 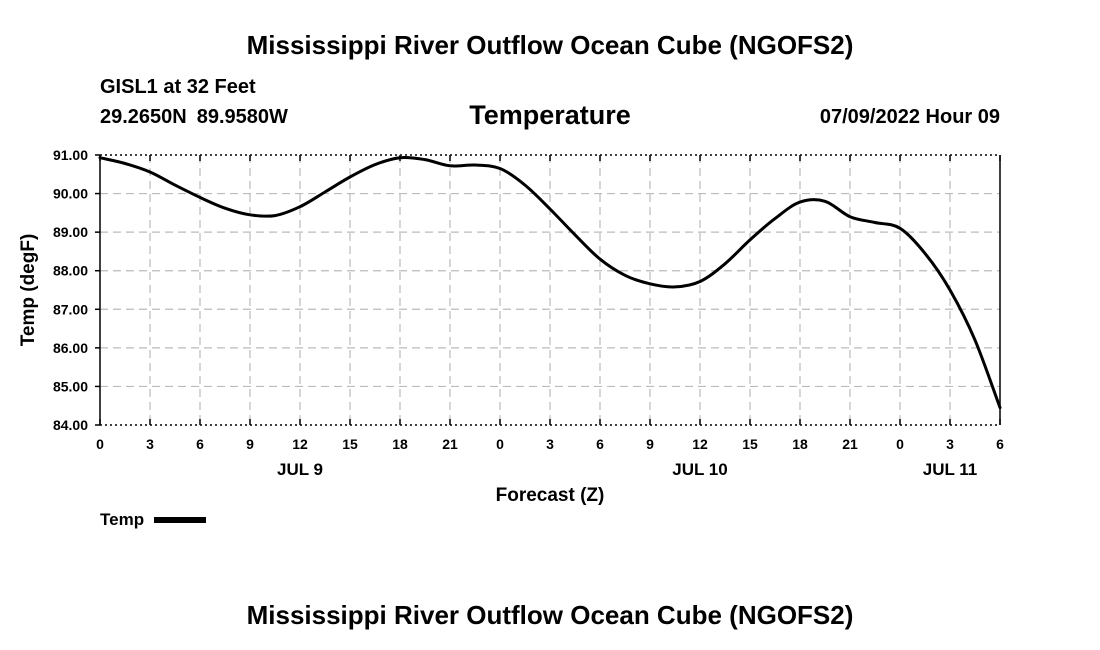 What do you see at coordinates (70, 348) in the screenshot?
I see `y-tick-label: 86.00` at bounding box center [70, 348].